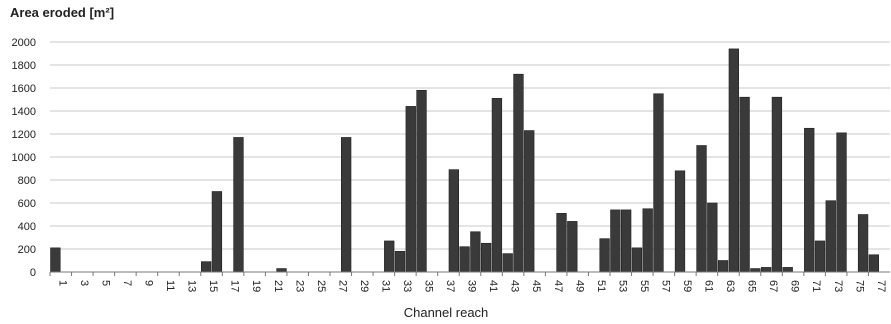  What do you see at coordinates (644, 286) in the screenshot?
I see `x-tick-label: 55` at bounding box center [644, 286].